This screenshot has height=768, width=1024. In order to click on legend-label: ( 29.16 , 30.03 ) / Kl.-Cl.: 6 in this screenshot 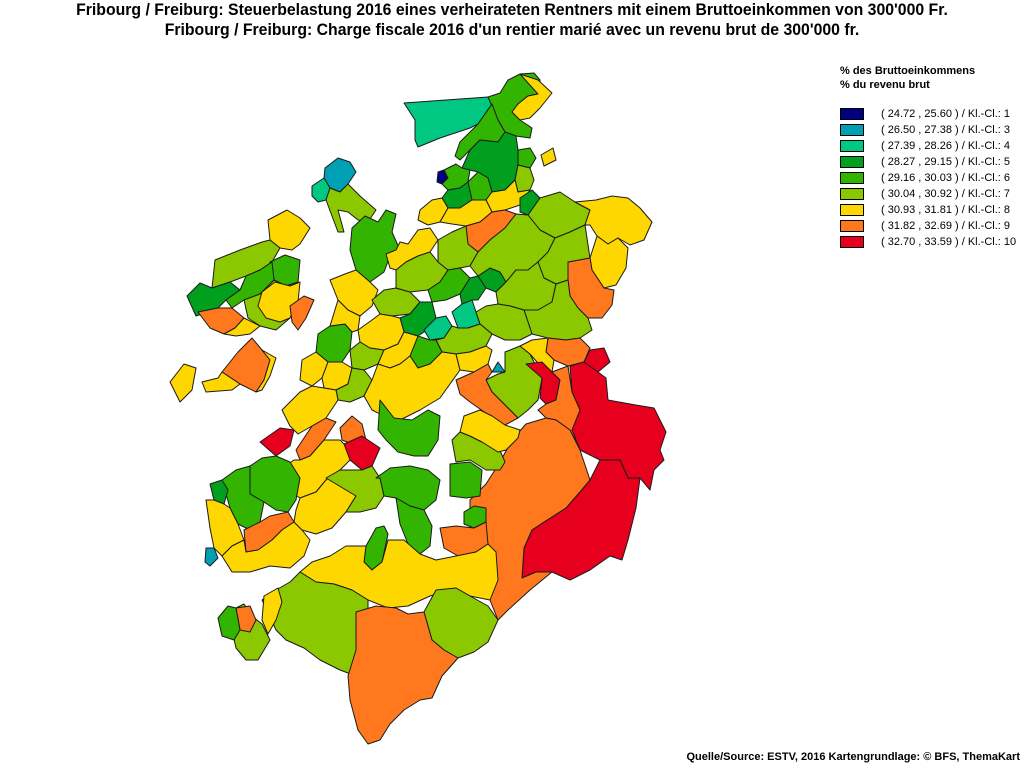, I will do `click(946, 178)`.